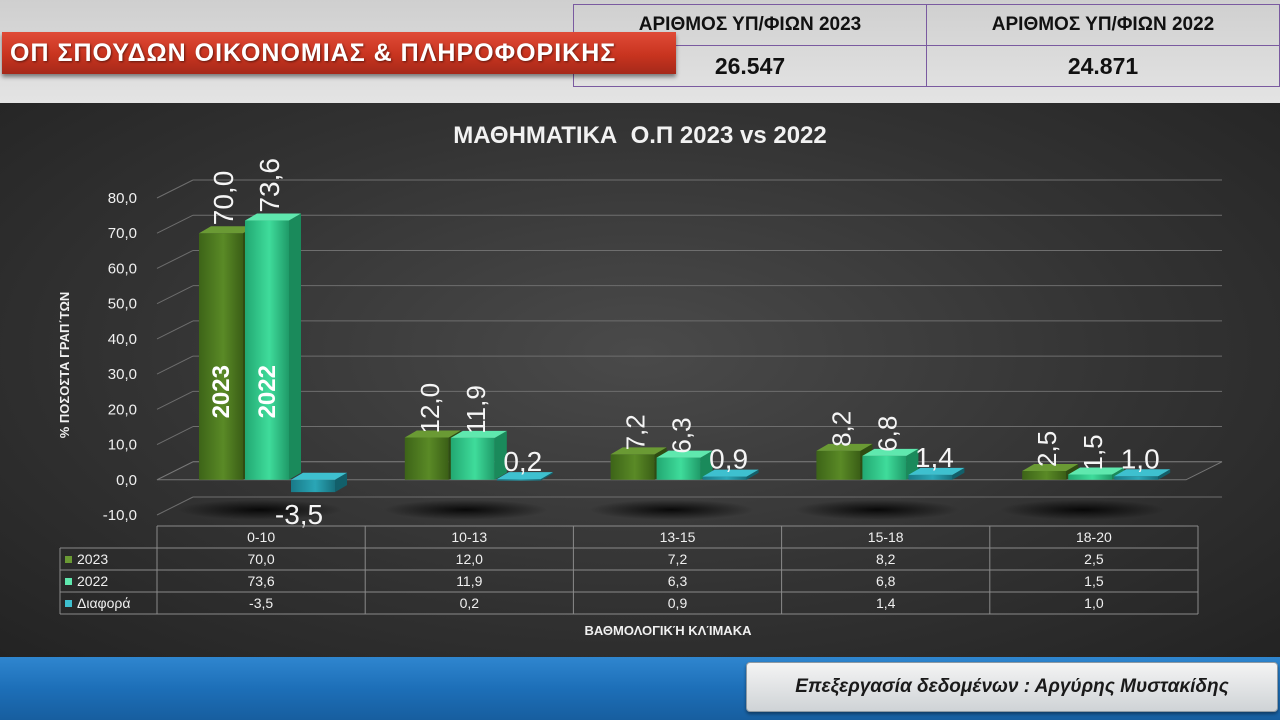 The height and width of the screenshot is (720, 1280). What do you see at coordinates (120, 515) in the screenshot?
I see `y-tick-label: -10,0` at bounding box center [120, 515].